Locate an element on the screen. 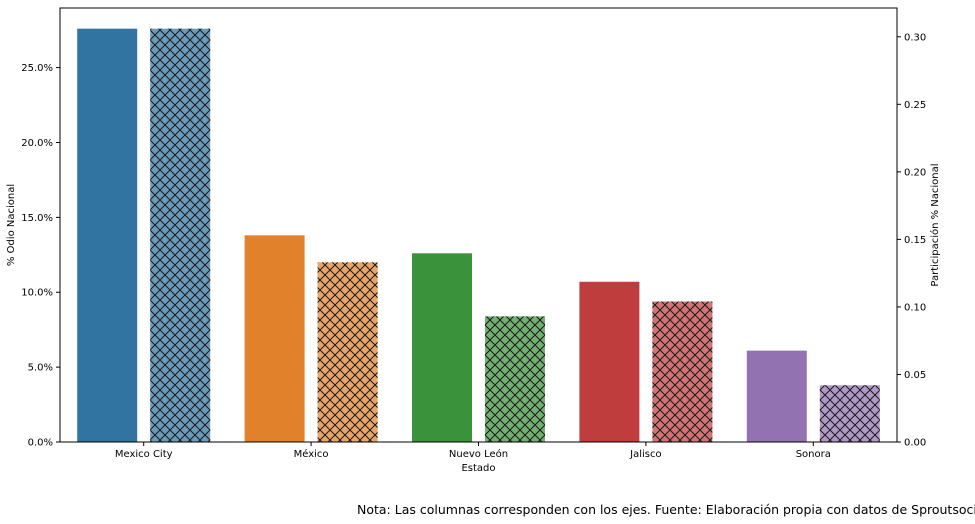 This screenshot has height=524, width=975. right-tick-label: 0.20 is located at coordinates (915, 172).